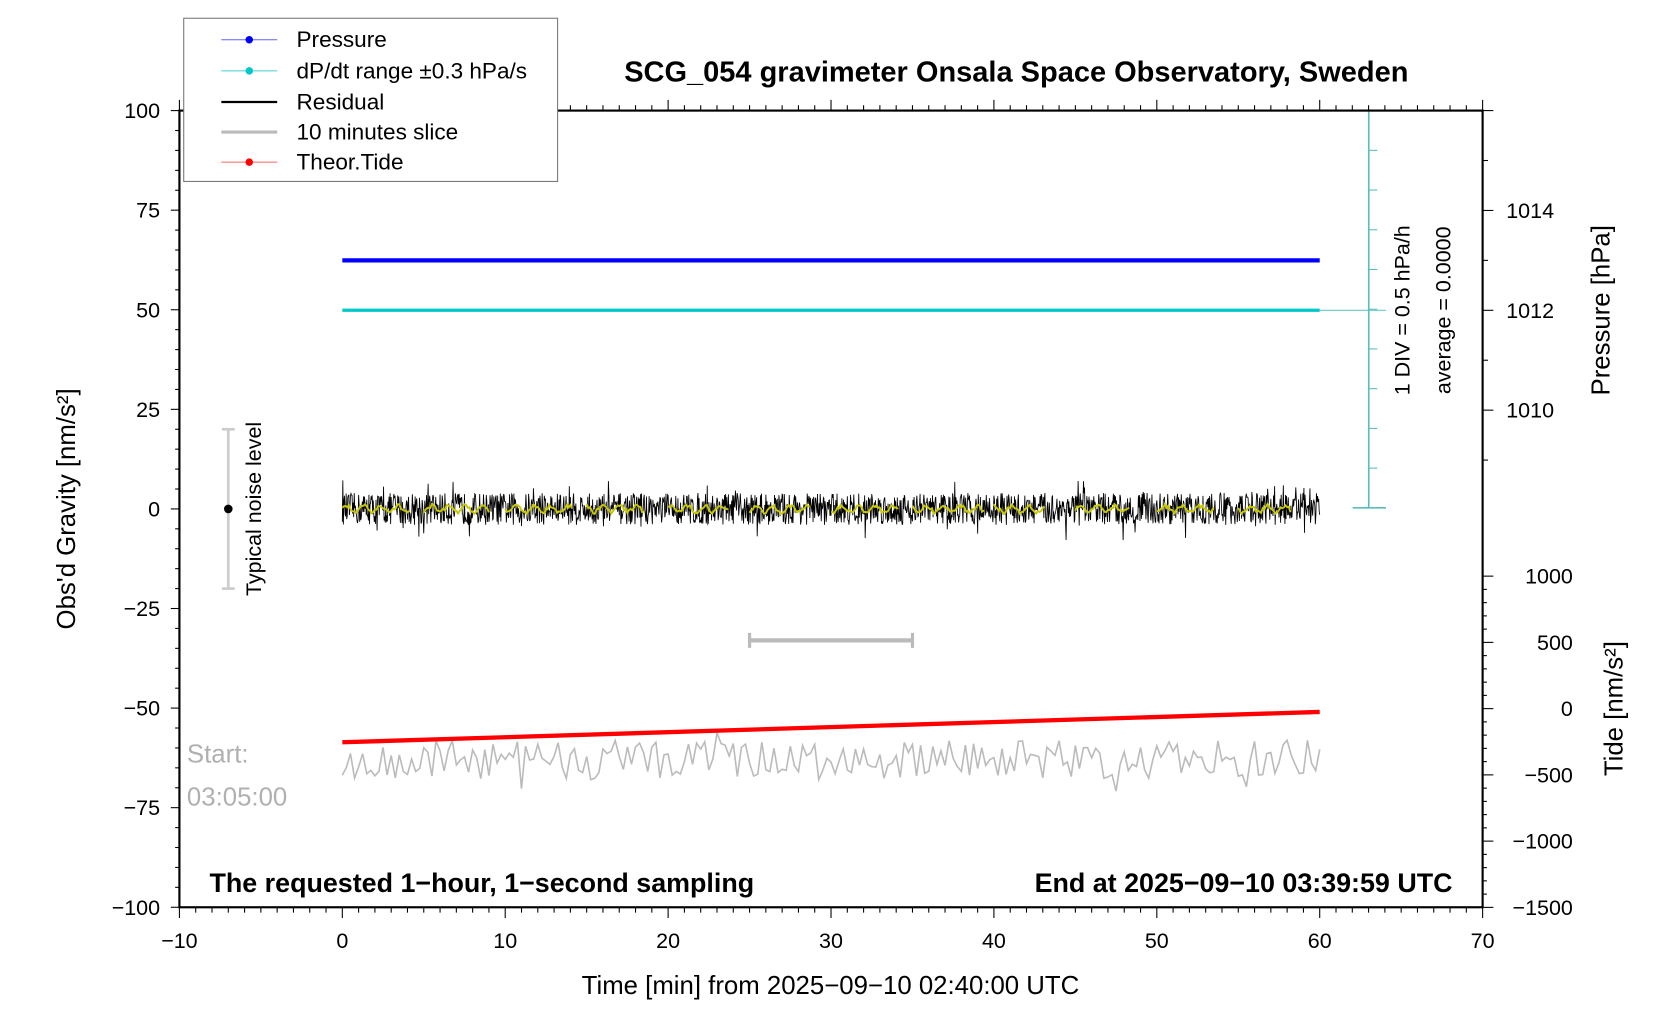  What do you see at coordinates (237, 797) in the screenshot?
I see `start-time: 03:05:00` at bounding box center [237, 797].